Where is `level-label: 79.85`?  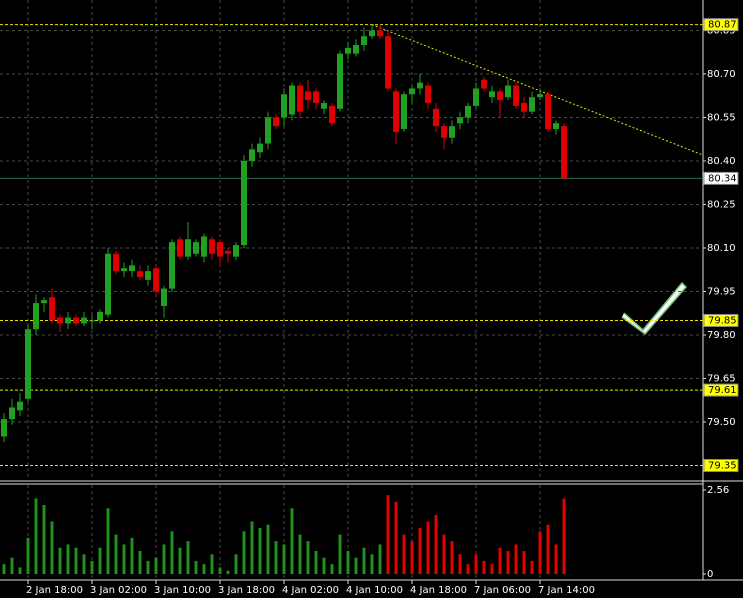
level-label: 79.85 is located at coordinates (722, 320).